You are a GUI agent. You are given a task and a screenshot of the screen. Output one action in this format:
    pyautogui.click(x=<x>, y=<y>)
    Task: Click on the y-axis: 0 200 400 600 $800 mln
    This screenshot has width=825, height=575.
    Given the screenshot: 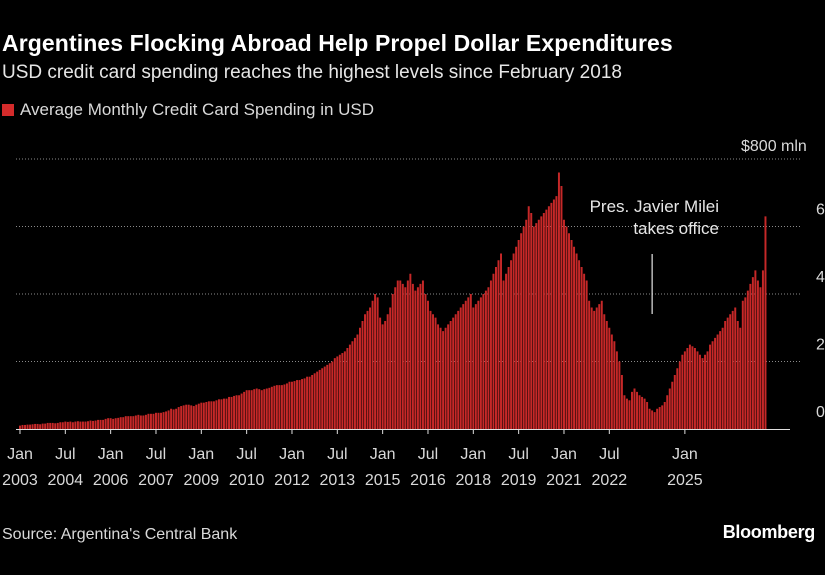 What is the action you would take?
    pyautogui.click(x=783, y=279)
    